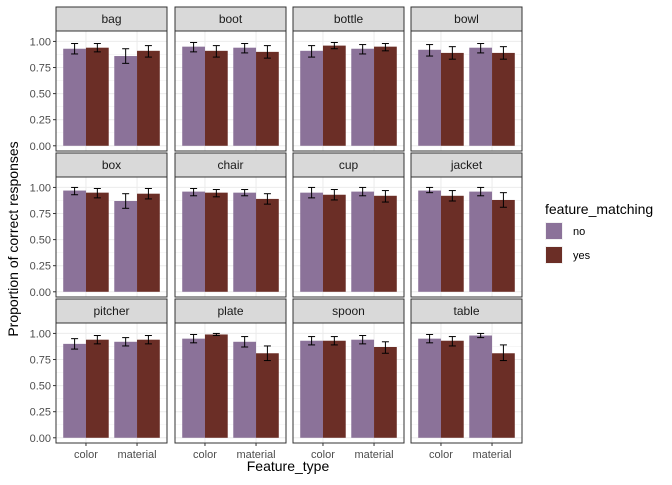  I want to click on legend-title: feature_matching, so click(599, 209).